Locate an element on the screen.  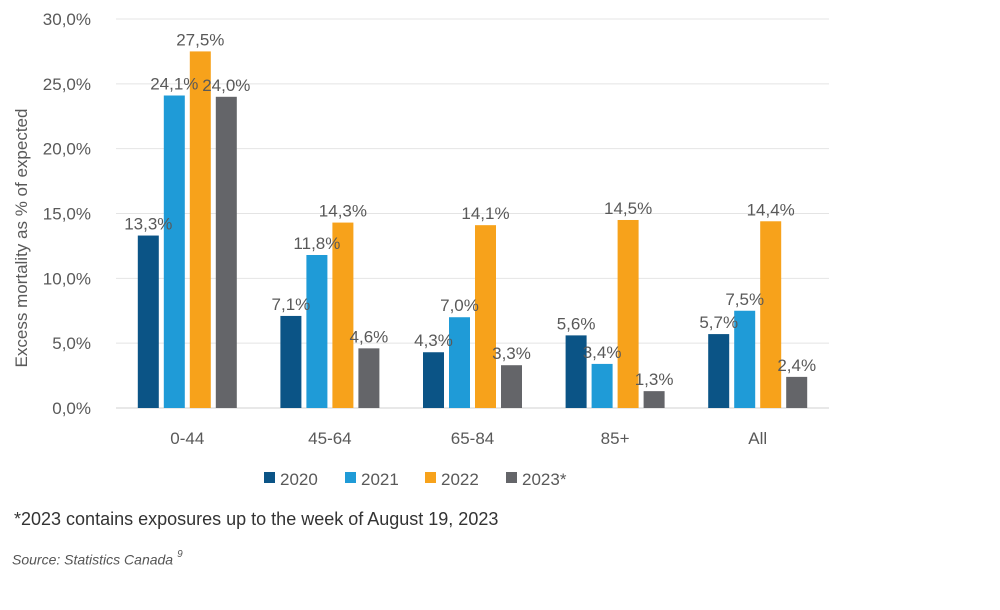
y-tick-label: 10,0% is located at coordinates (67, 278).